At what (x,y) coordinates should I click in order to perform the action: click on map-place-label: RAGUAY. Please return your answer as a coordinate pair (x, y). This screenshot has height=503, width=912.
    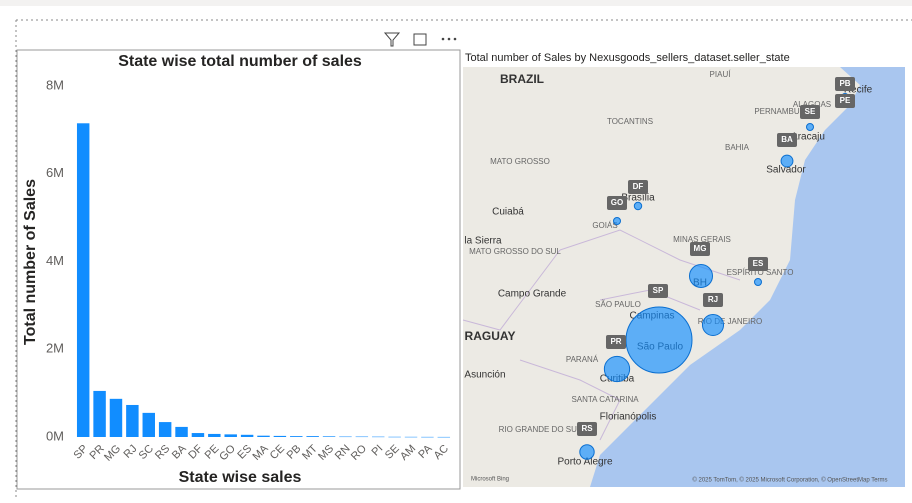
    Looking at the image, I should click on (490, 336).